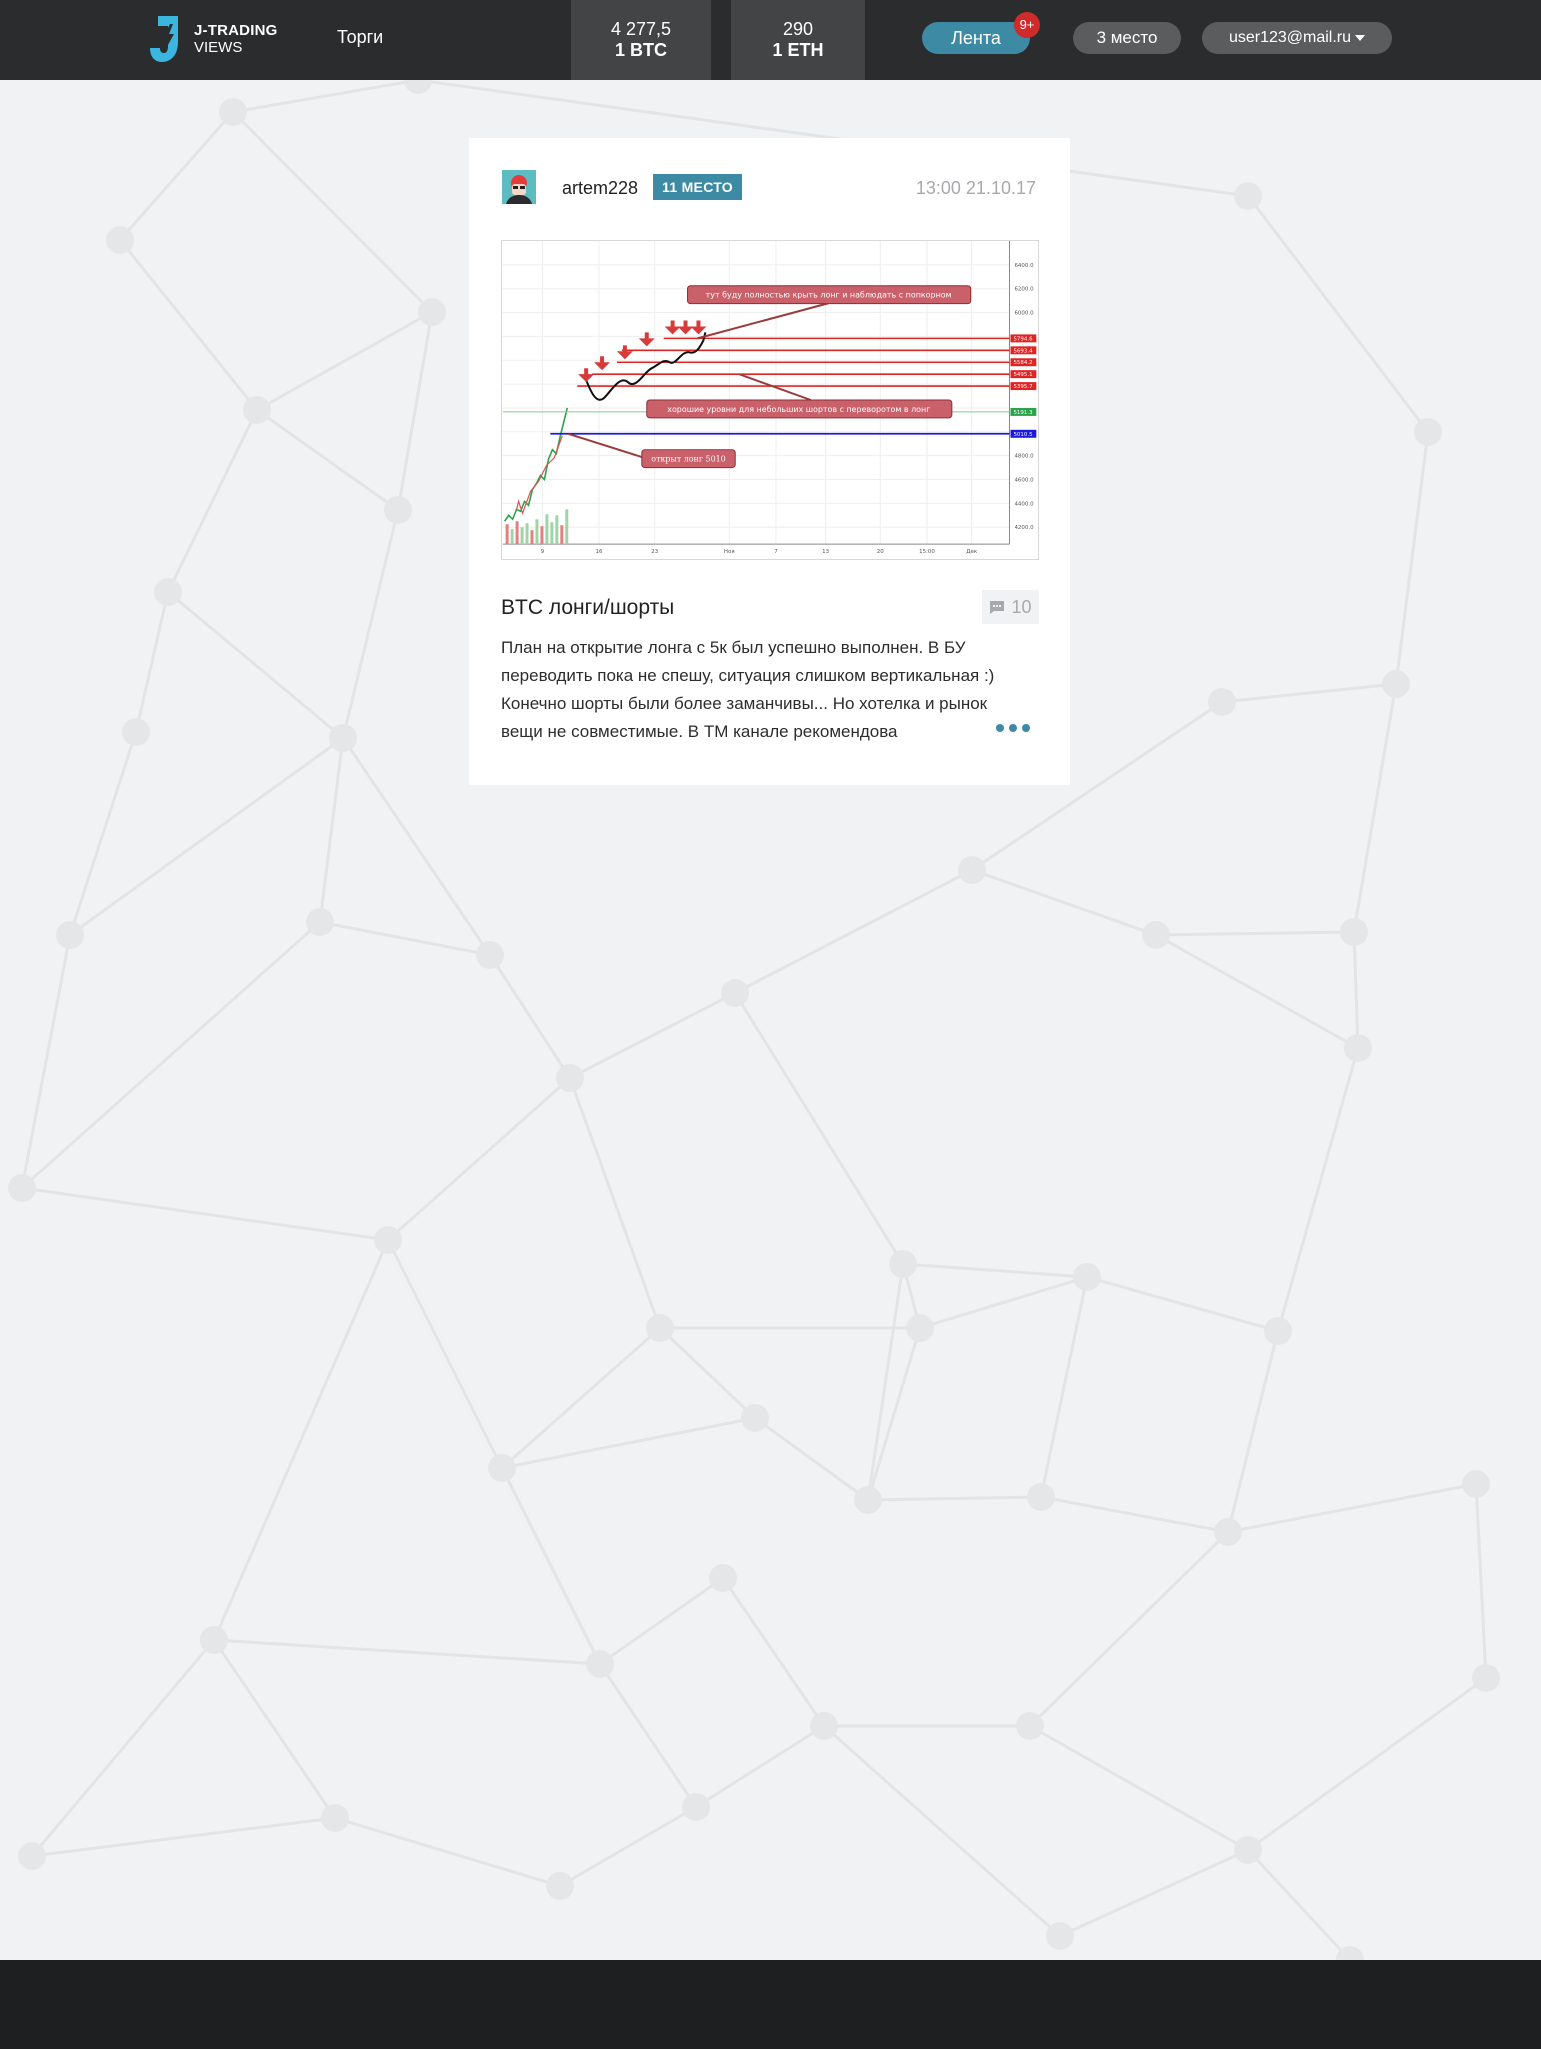  What do you see at coordinates (654, 552) in the screenshot?
I see `chart-x-tick: 23` at bounding box center [654, 552].